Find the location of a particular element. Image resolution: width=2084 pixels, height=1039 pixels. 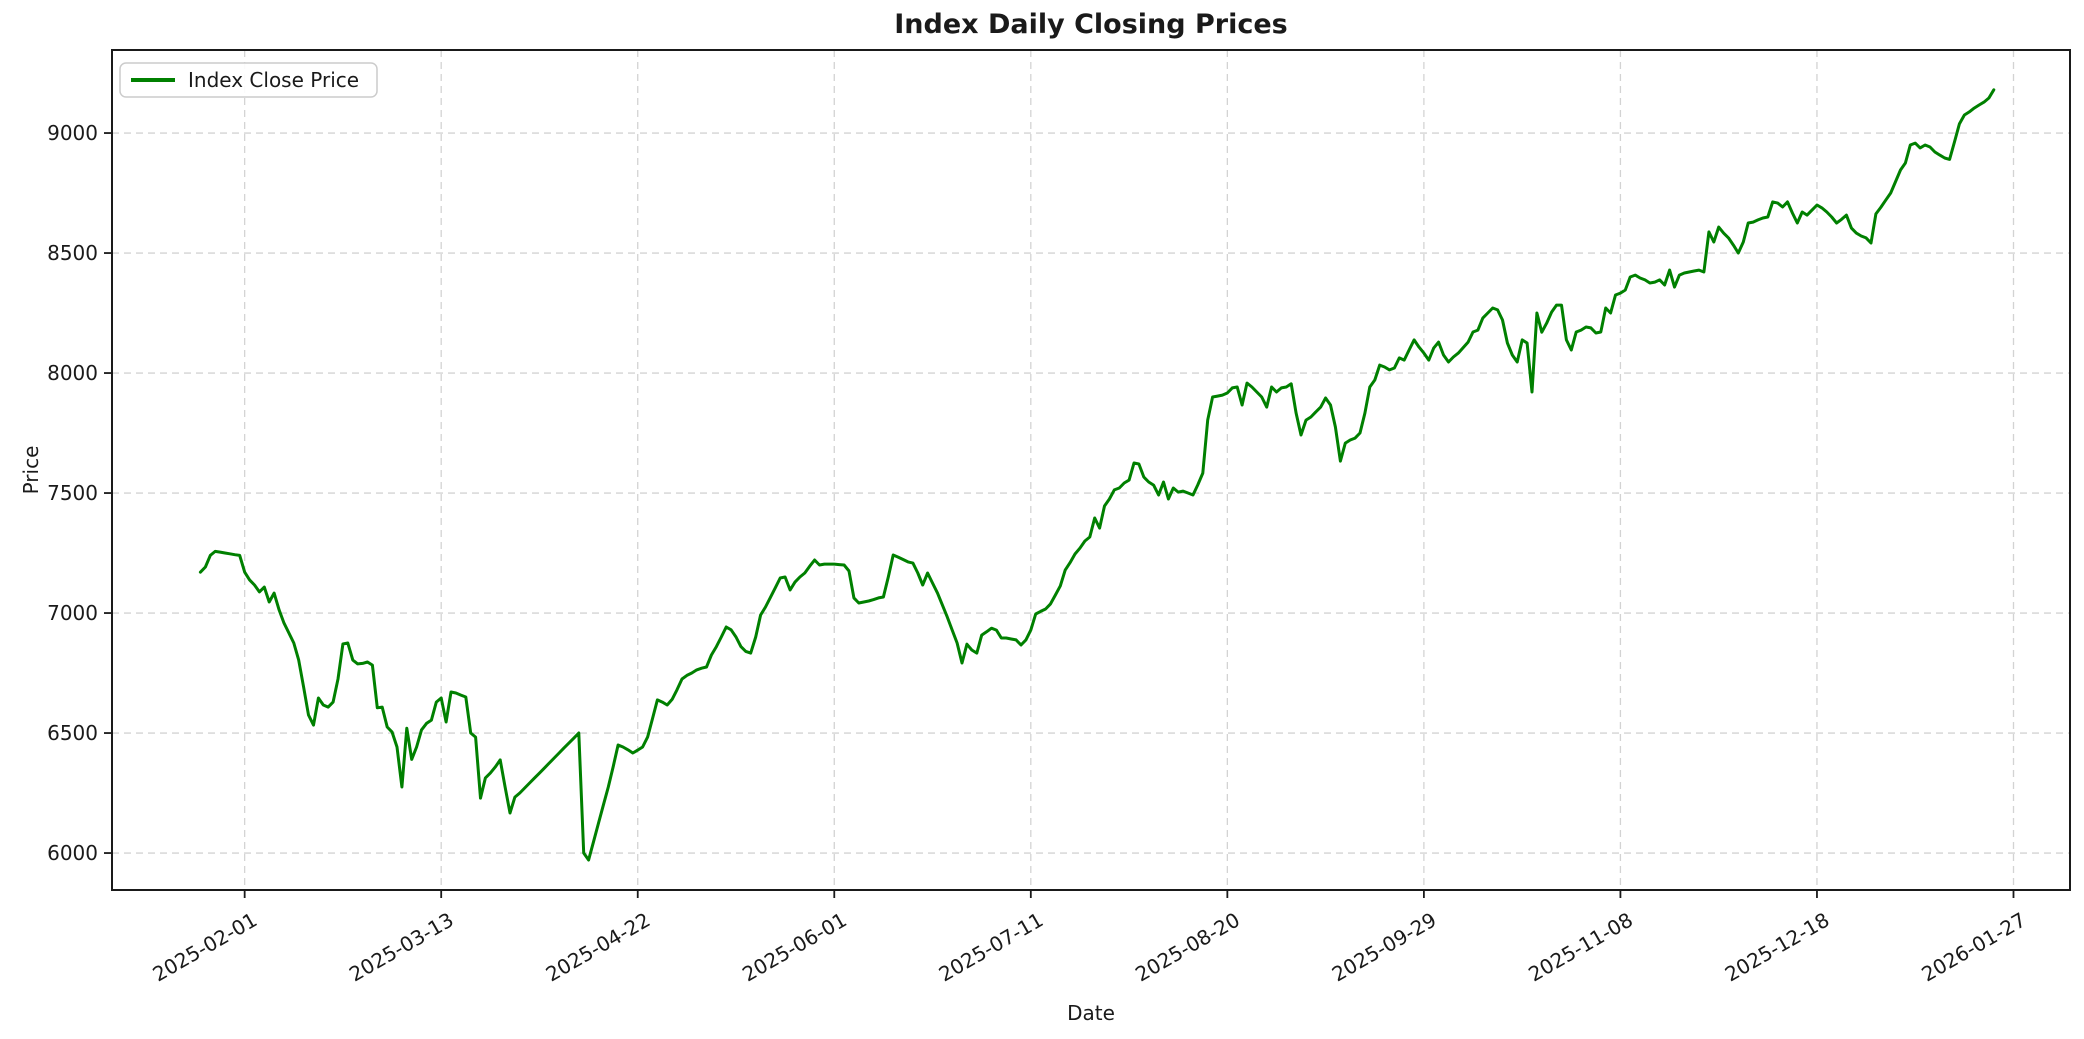

y-tick-label: 8000 is located at coordinates (72, 373).